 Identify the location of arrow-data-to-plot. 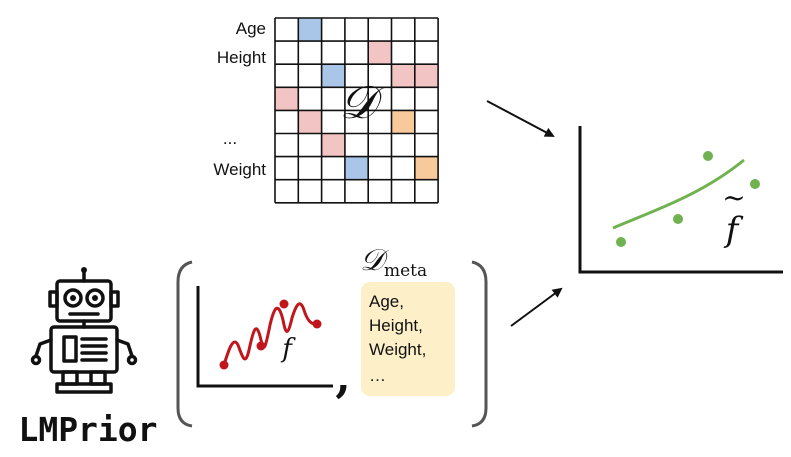
(520, 118).